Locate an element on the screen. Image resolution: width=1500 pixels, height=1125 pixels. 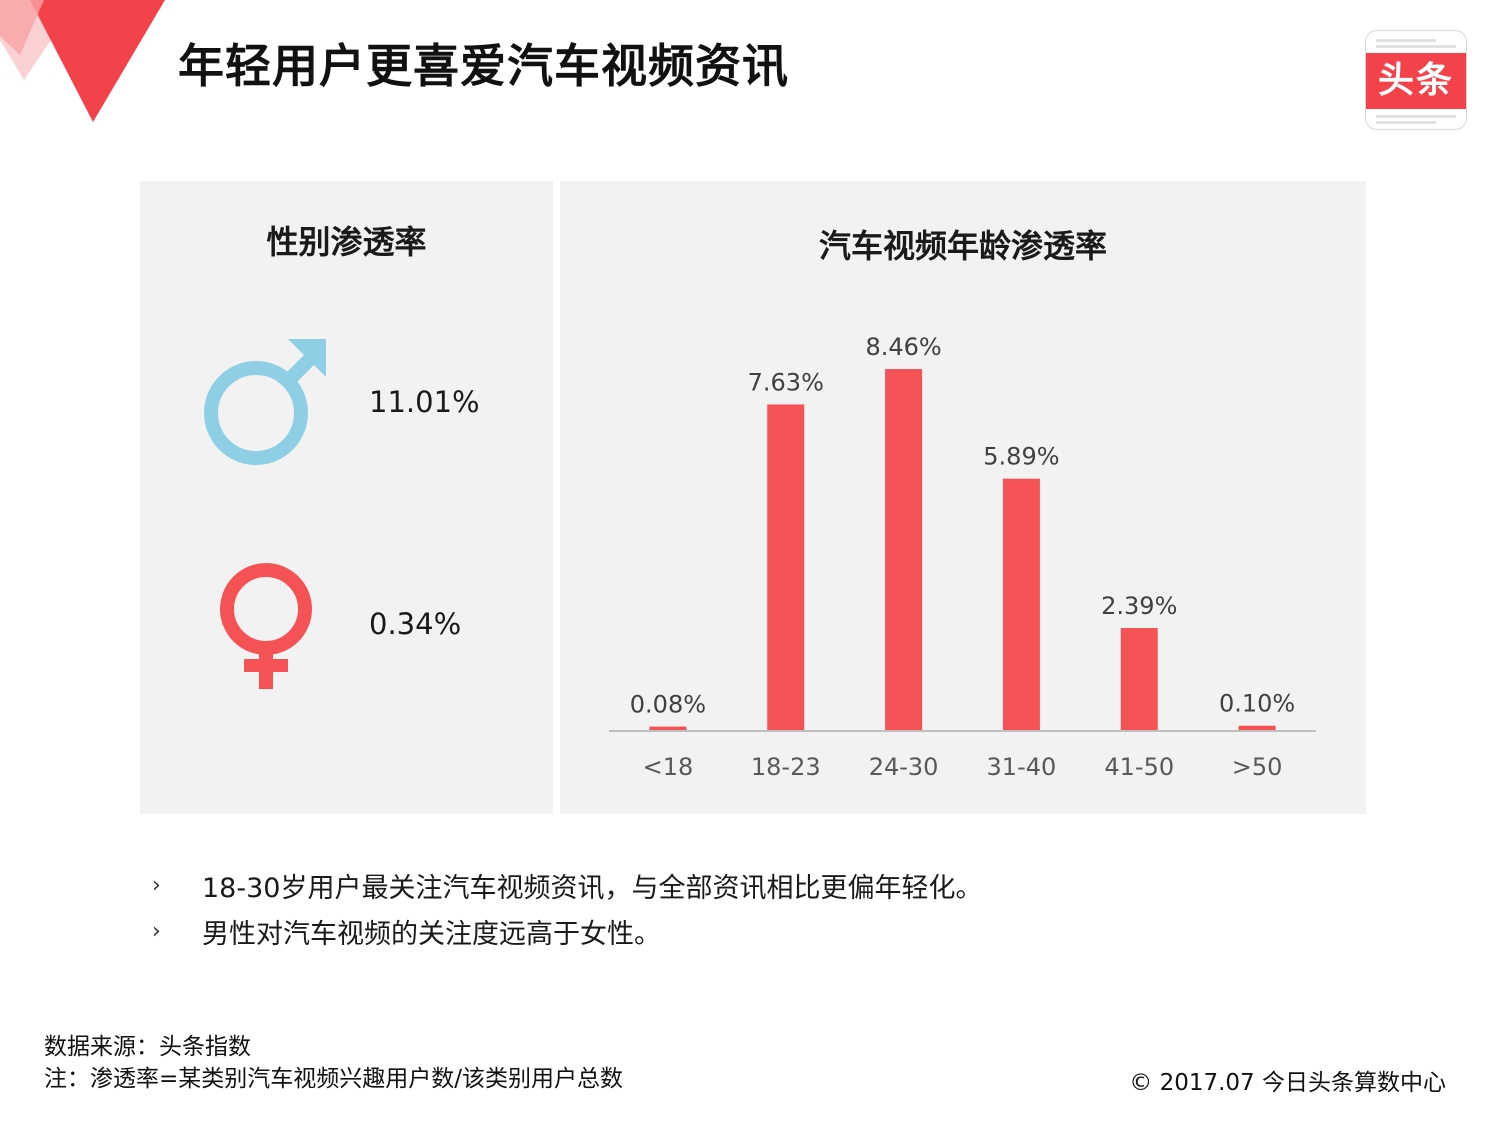
female-symbol-icon is located at coordinates (266, 626).